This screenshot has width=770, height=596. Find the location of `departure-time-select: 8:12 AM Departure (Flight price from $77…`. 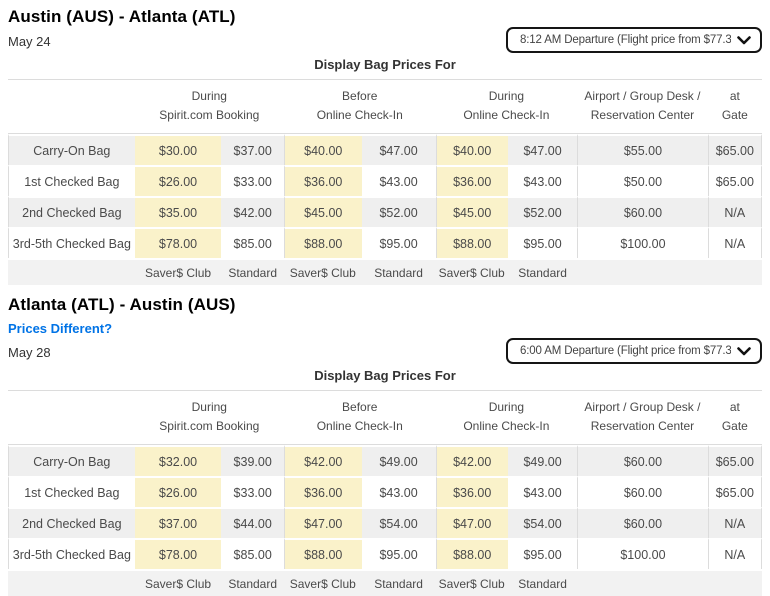

departure-time-select: 8:12 AM Departure (Flight price from $77… is located at coordinates (634, 40).